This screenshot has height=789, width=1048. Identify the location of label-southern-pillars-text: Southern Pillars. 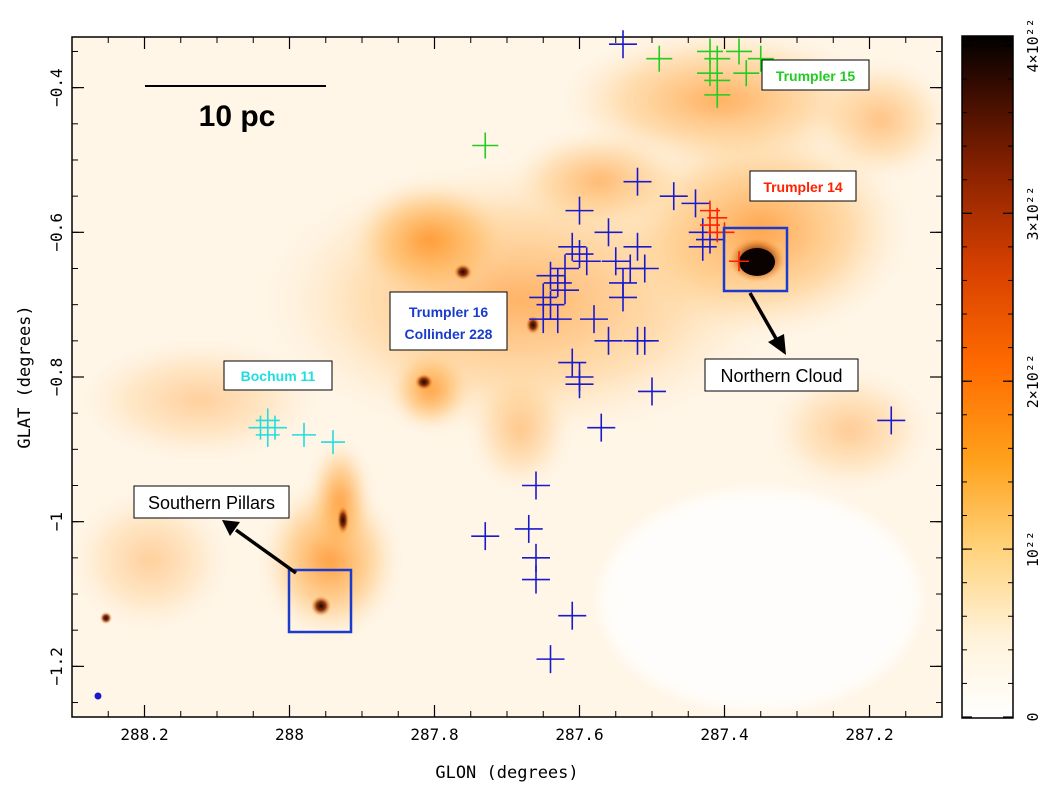
(211, 503).